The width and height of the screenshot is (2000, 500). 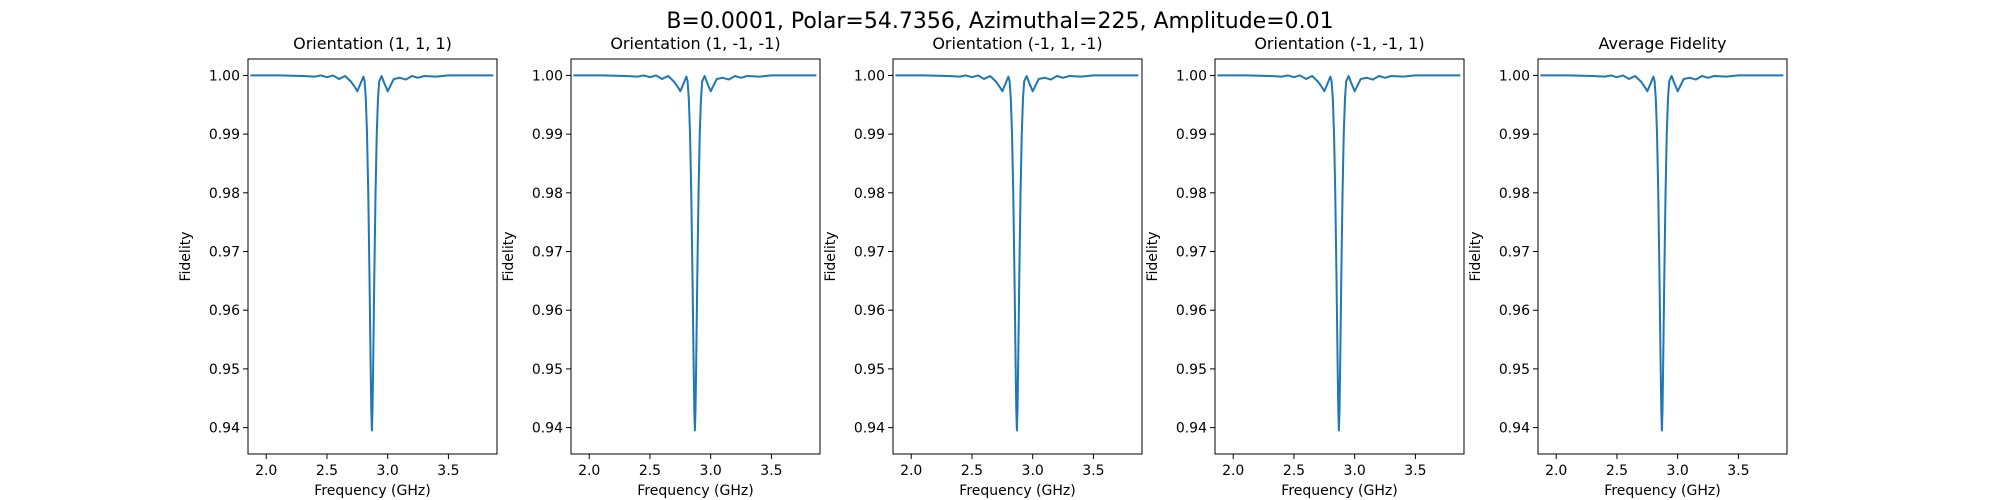 What do you see at coordinates (1017, 43) in the screenshot?
I see `subplot-title: Orientation (-1, 1, -1)` at bounding box center [1017, 43].